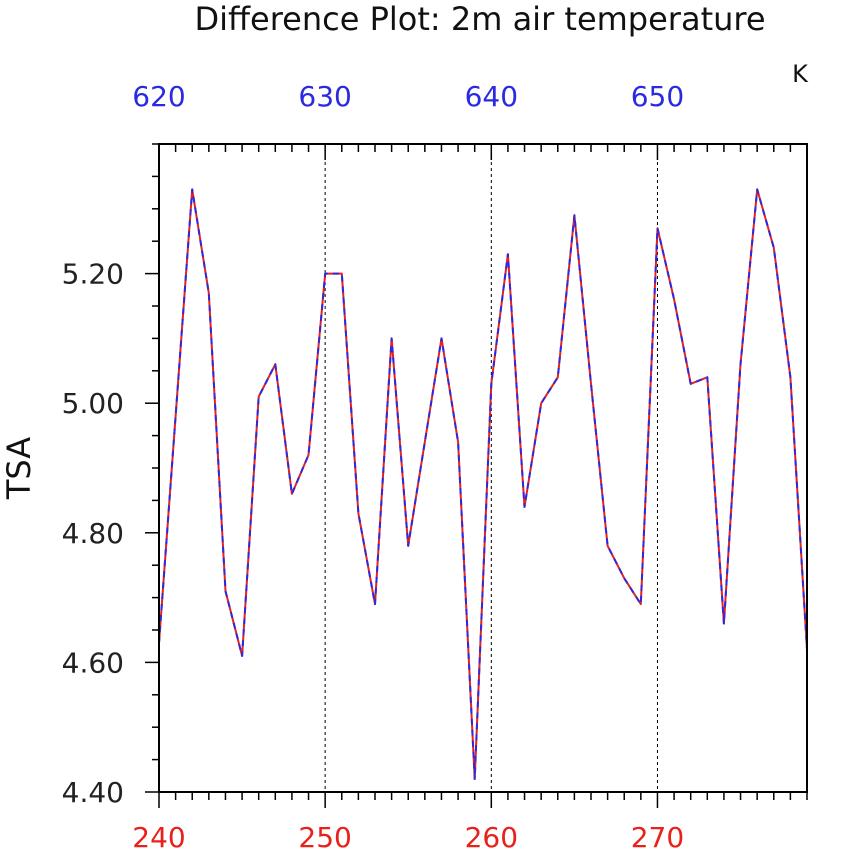 The image size is (847, 852). Describe the element at coordinates (19, 468) in the screenshot. I see `y-axis-label: TSA` at that location.